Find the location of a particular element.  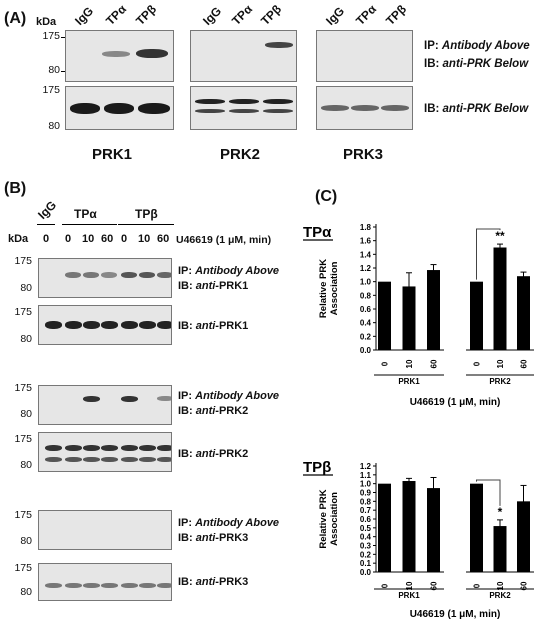

ib2-label-b1: IB: anti-PRK1 is located at coordinates (213, 326).